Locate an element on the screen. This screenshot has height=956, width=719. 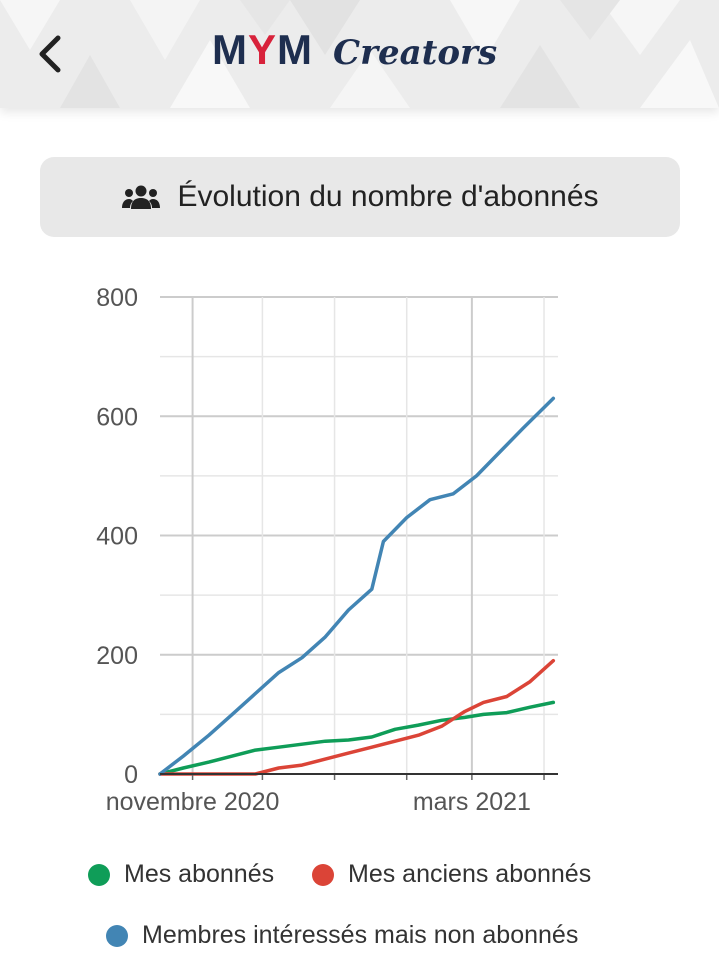
y-tick-label: 600 is located at coordinates (117, 417).